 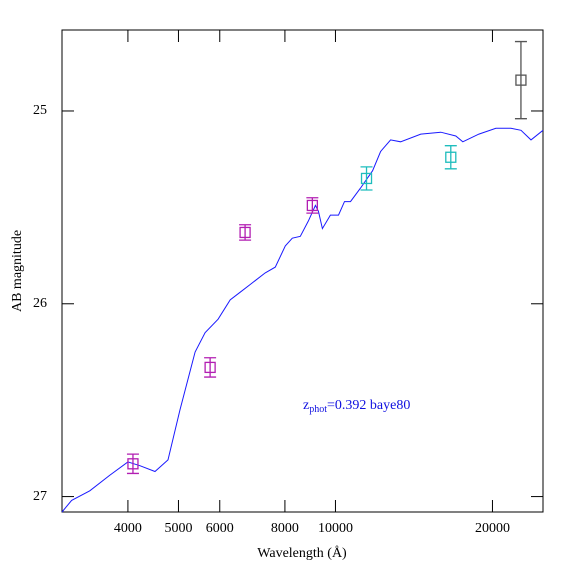 What do you see at coordinates (220, 528) in the screenshot?
I see `x-tick-label: 6000` at bounding box center [220, 528].